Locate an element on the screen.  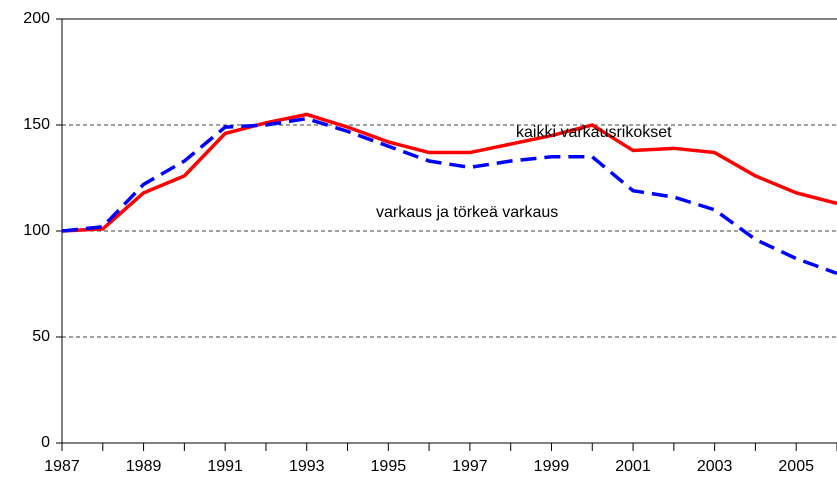
series-label: kaikki varkausrikokset is located at coordinates (594, 132).